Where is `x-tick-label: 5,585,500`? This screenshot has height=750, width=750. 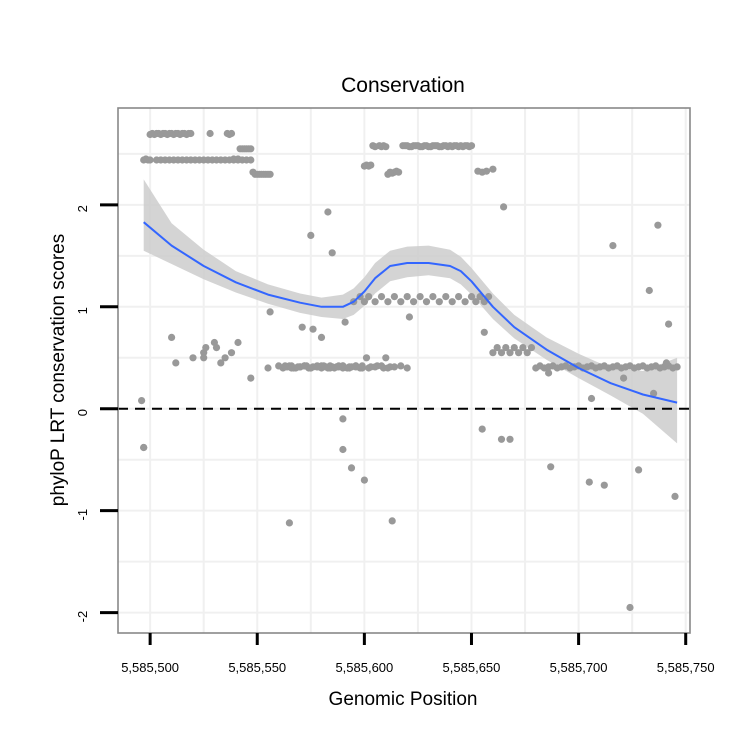 x-tick-label: 5,585,500 is located at coordinates (150, 667).